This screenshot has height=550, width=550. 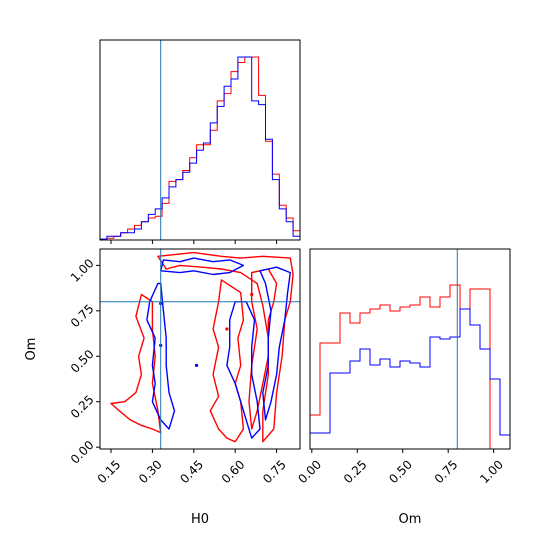 I want to click on om-tick-label-4: 1.00, so click(x=82, y=270).